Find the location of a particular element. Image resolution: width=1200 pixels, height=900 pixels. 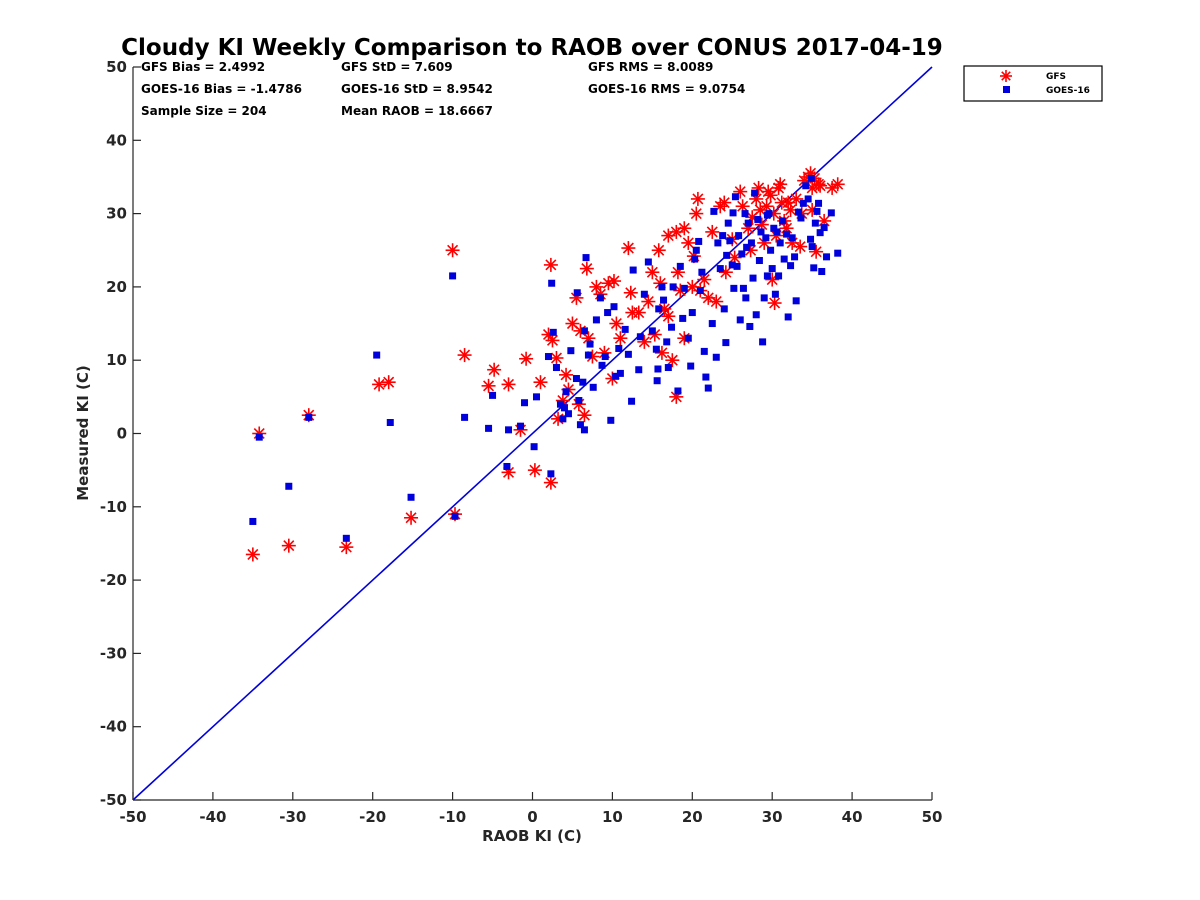

y-axis-label: Measured KI (C) is located at coordinates (83, 433).